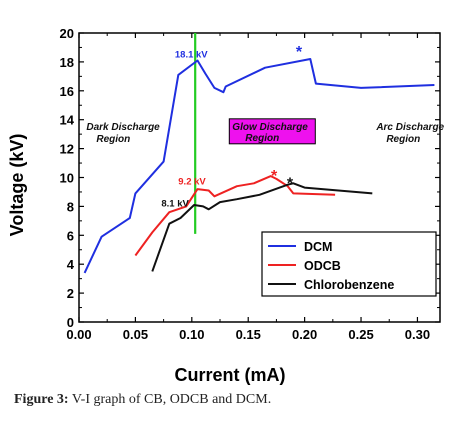  I want to click on caption-text: V-I graph of CB, ODCB and DCM., so click(170, 399).